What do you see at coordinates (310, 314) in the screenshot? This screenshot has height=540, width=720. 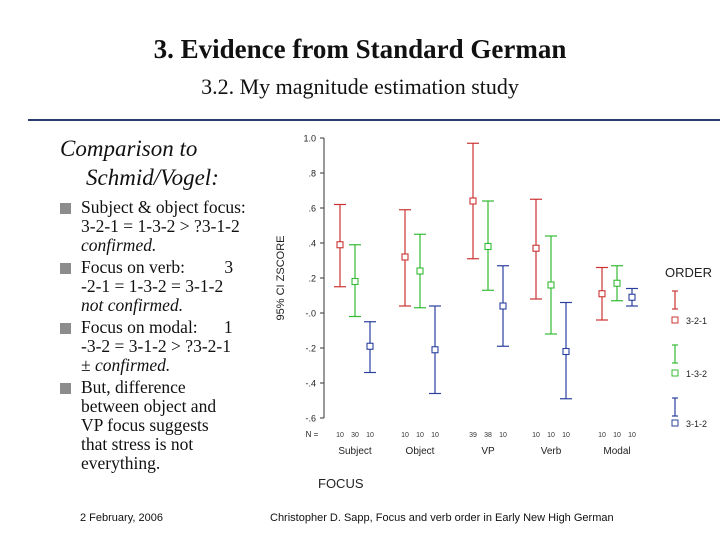 I see `y-tick-label: -.0` at bounding box center [310, 314].